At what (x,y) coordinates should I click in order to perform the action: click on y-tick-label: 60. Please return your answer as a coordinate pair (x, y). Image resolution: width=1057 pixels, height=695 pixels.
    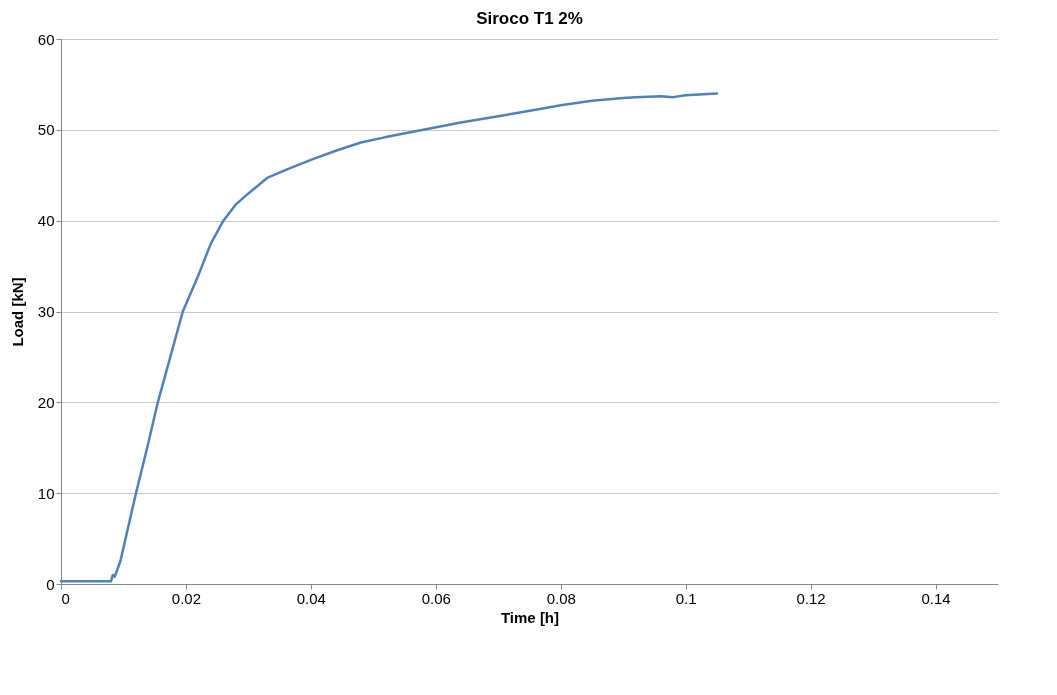
    Looking at the image, I should click on (46, 39).